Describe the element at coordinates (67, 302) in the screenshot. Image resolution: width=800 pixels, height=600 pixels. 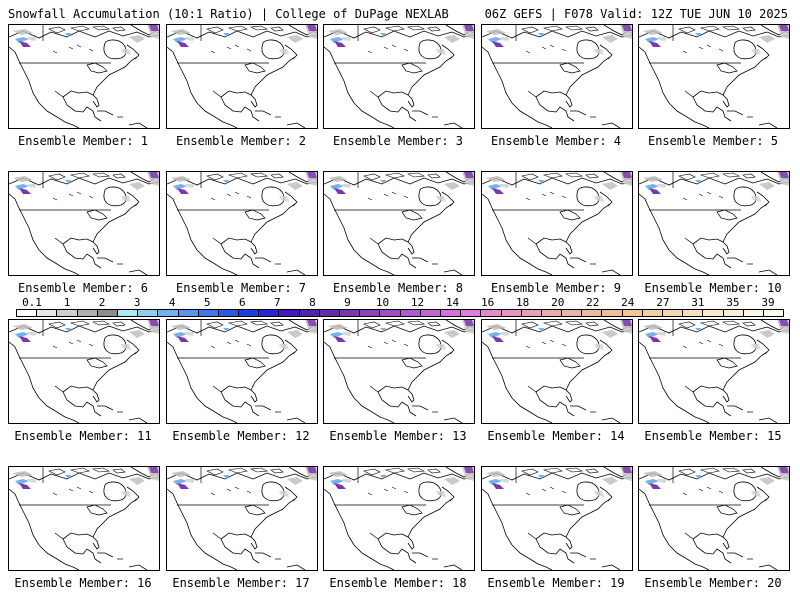
I see `scale-tick-label: 1` at that location.